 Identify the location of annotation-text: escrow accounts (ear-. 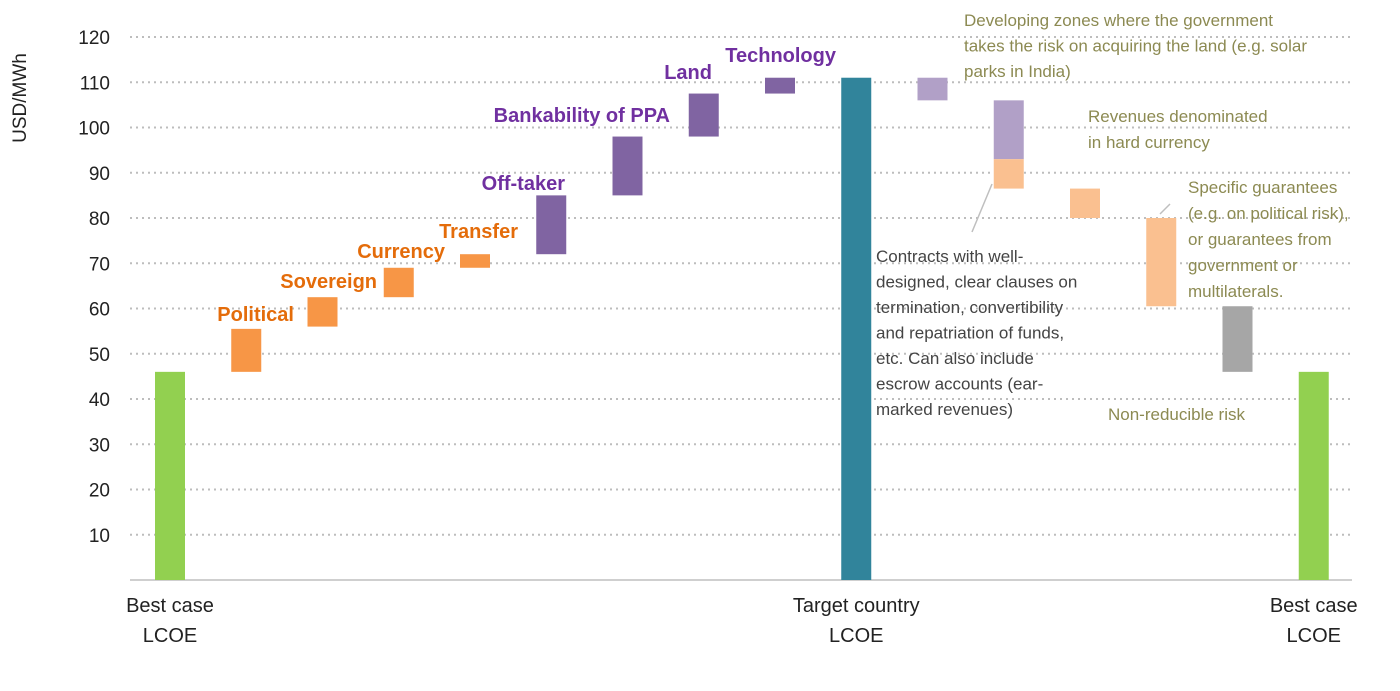
(959, 384).